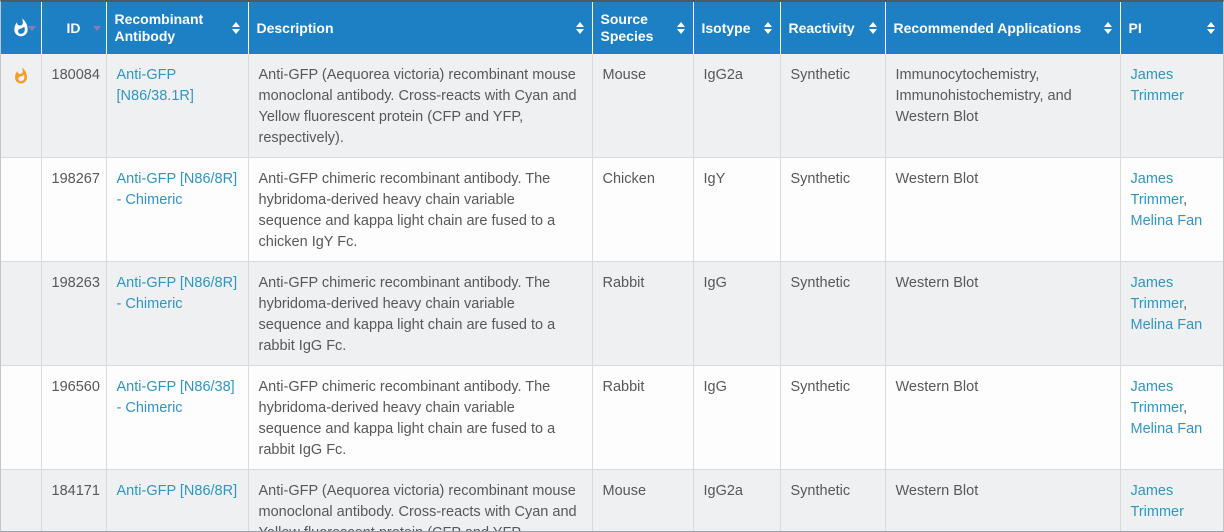 This screenshot has height=532, width=1224. What do you see at coordinates (177, 417) in the screenshot?
I see `antibody-cell: Anti-GFP [N86/38] - Chimeric` at bounding box center [177, 417].